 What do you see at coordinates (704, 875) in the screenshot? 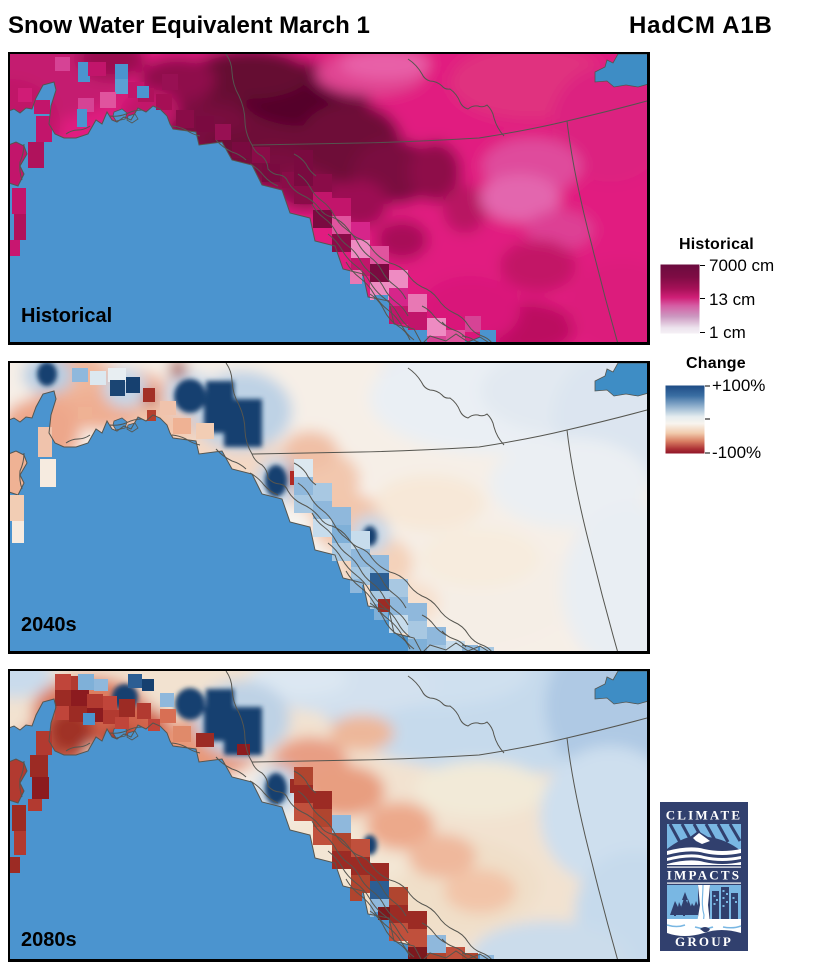
I see `svg-text: IMPACTS` at bounding box center [704, 875].